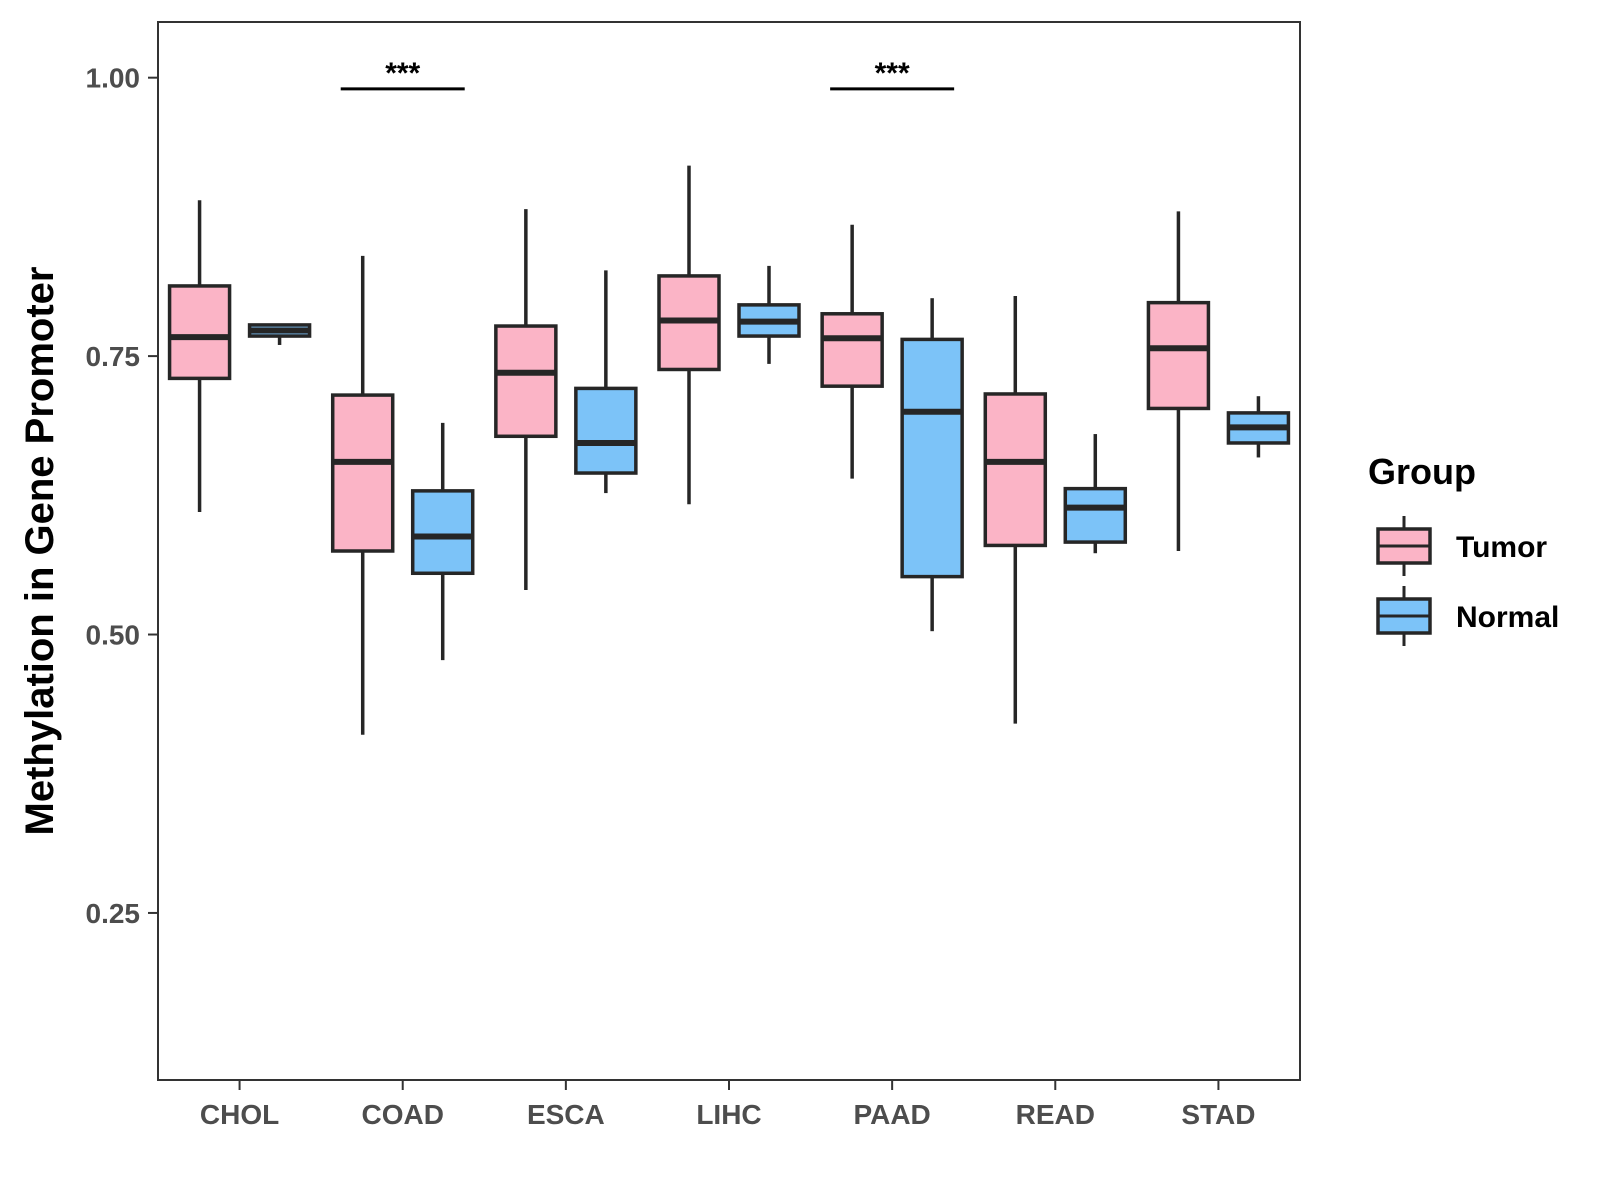  I want to click on x-tick-label-lihc: LIHC, so click(728, 1114).